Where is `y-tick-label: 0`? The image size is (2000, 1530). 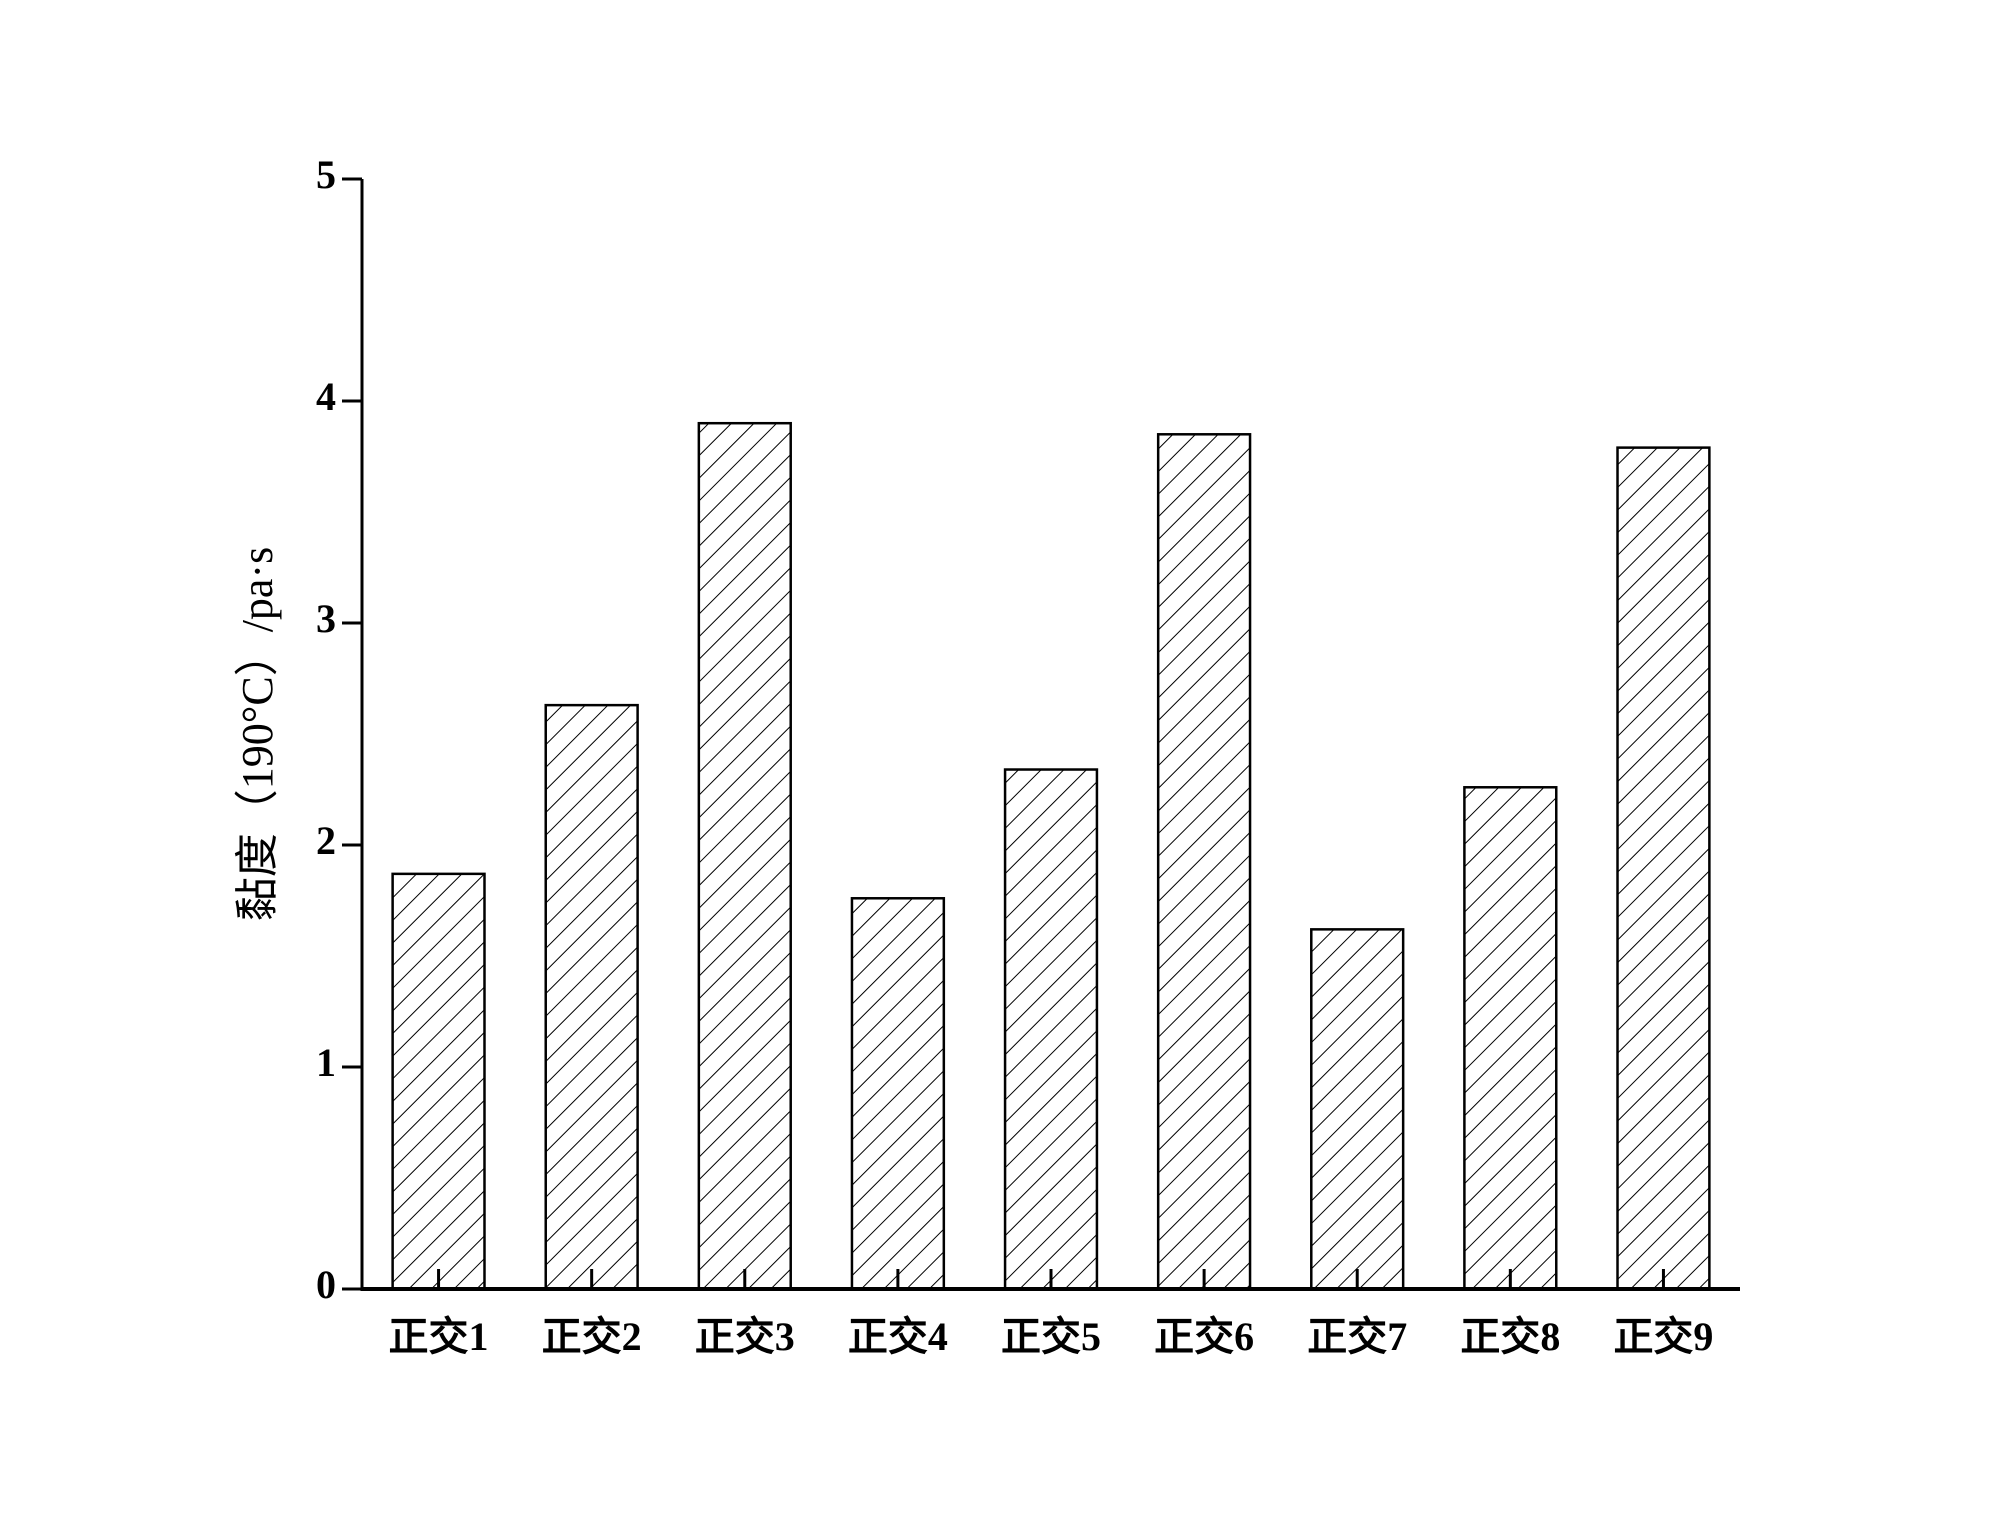
y-tick-label: 0 is located at coordinates (326, 1284).